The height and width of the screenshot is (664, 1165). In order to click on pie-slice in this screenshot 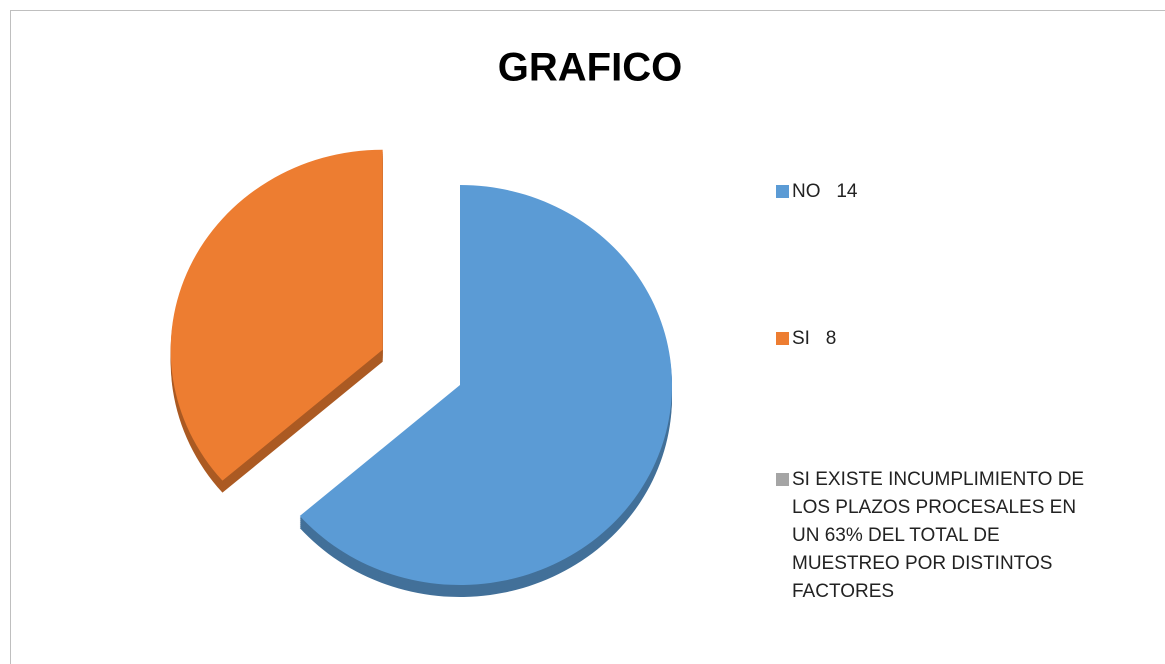, I will do `click(276, 315)`.